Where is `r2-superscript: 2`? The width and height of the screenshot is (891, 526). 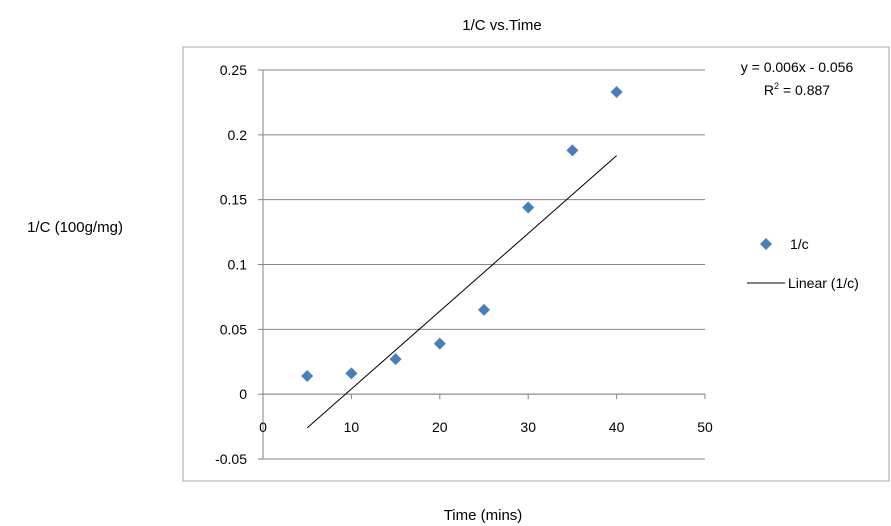
r2-superscript: 2 is located at coordinates (776, 86).